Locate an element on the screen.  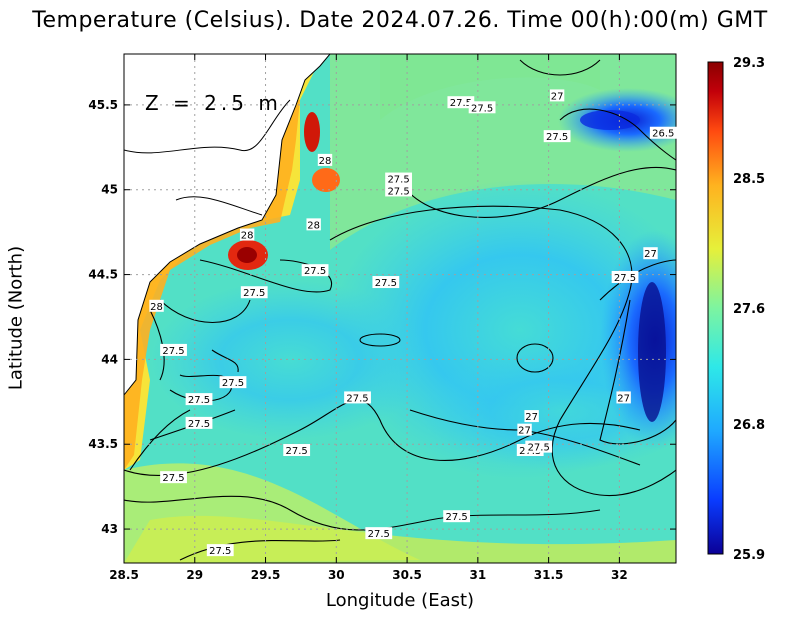
ne-cold-core is located at coordinates (610, 120).